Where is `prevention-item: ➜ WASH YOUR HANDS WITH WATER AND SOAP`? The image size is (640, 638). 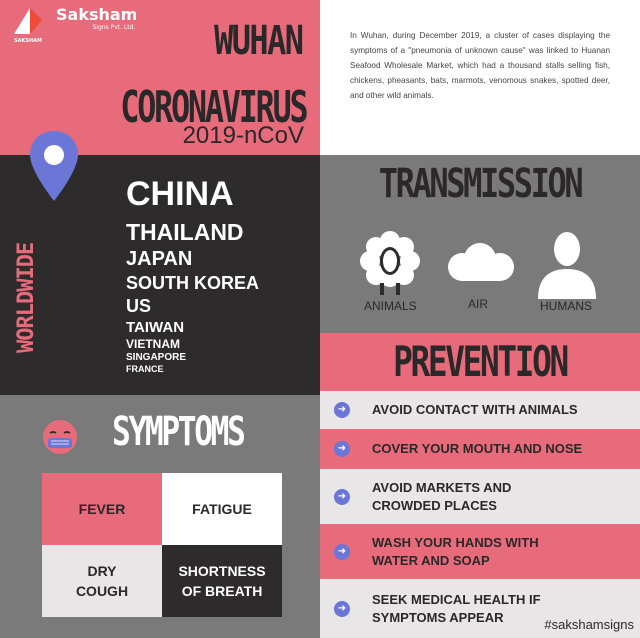
prevention-item: ➜ WASH YOUR HANDS WITH WATER AND SOAP is located at coordinates (480, 551).